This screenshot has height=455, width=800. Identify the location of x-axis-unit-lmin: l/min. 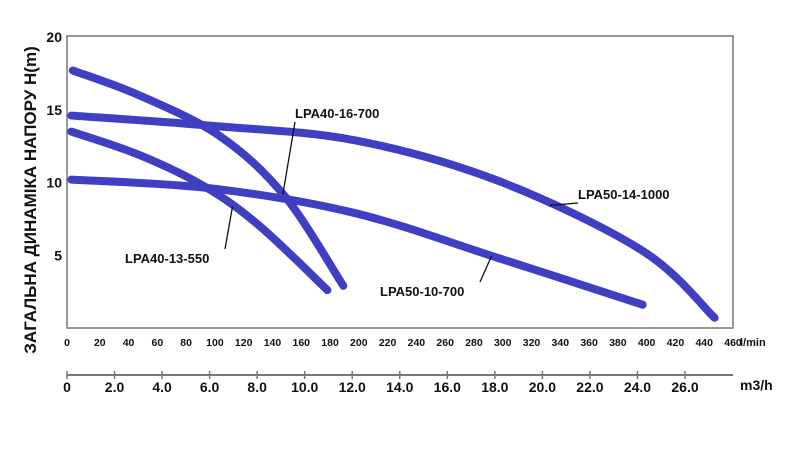
(753, 343).